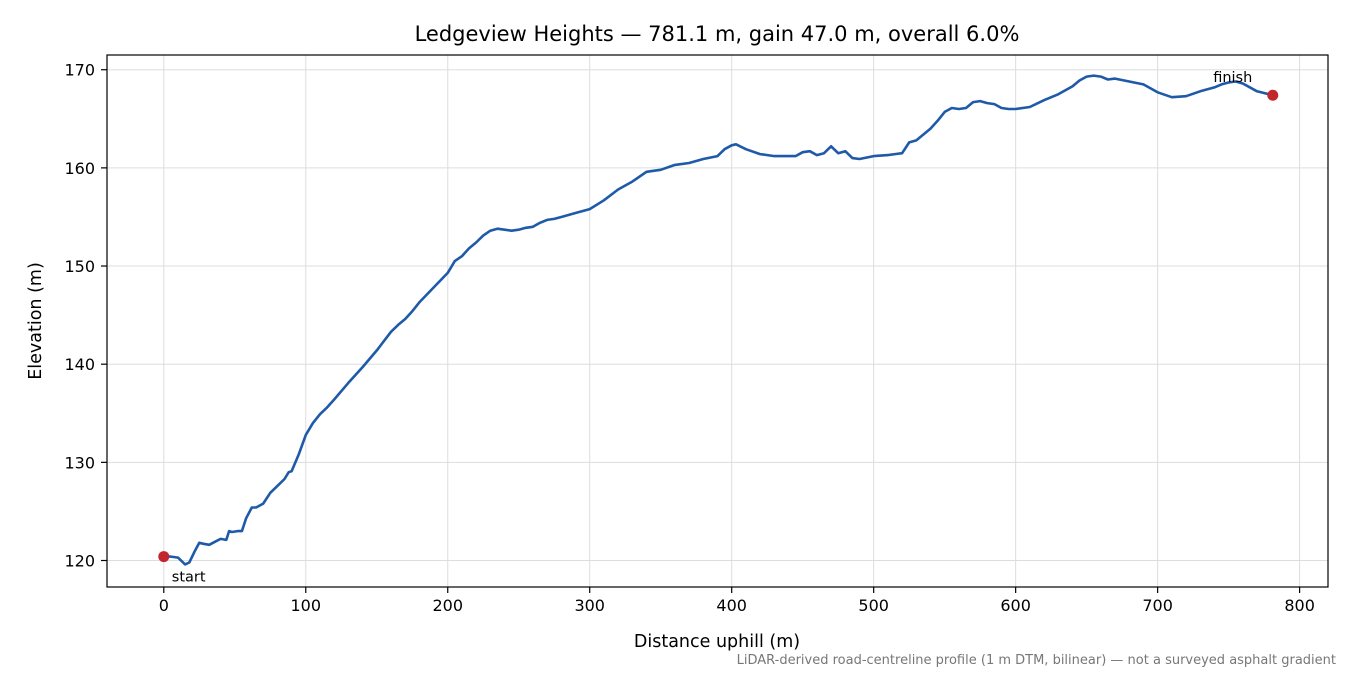 Image resolution: width=1350 pixels, height=675 pixels. Describe the element at coordinates (1232, 78) in the screenshot. I see `finish-label: finish` at that location.